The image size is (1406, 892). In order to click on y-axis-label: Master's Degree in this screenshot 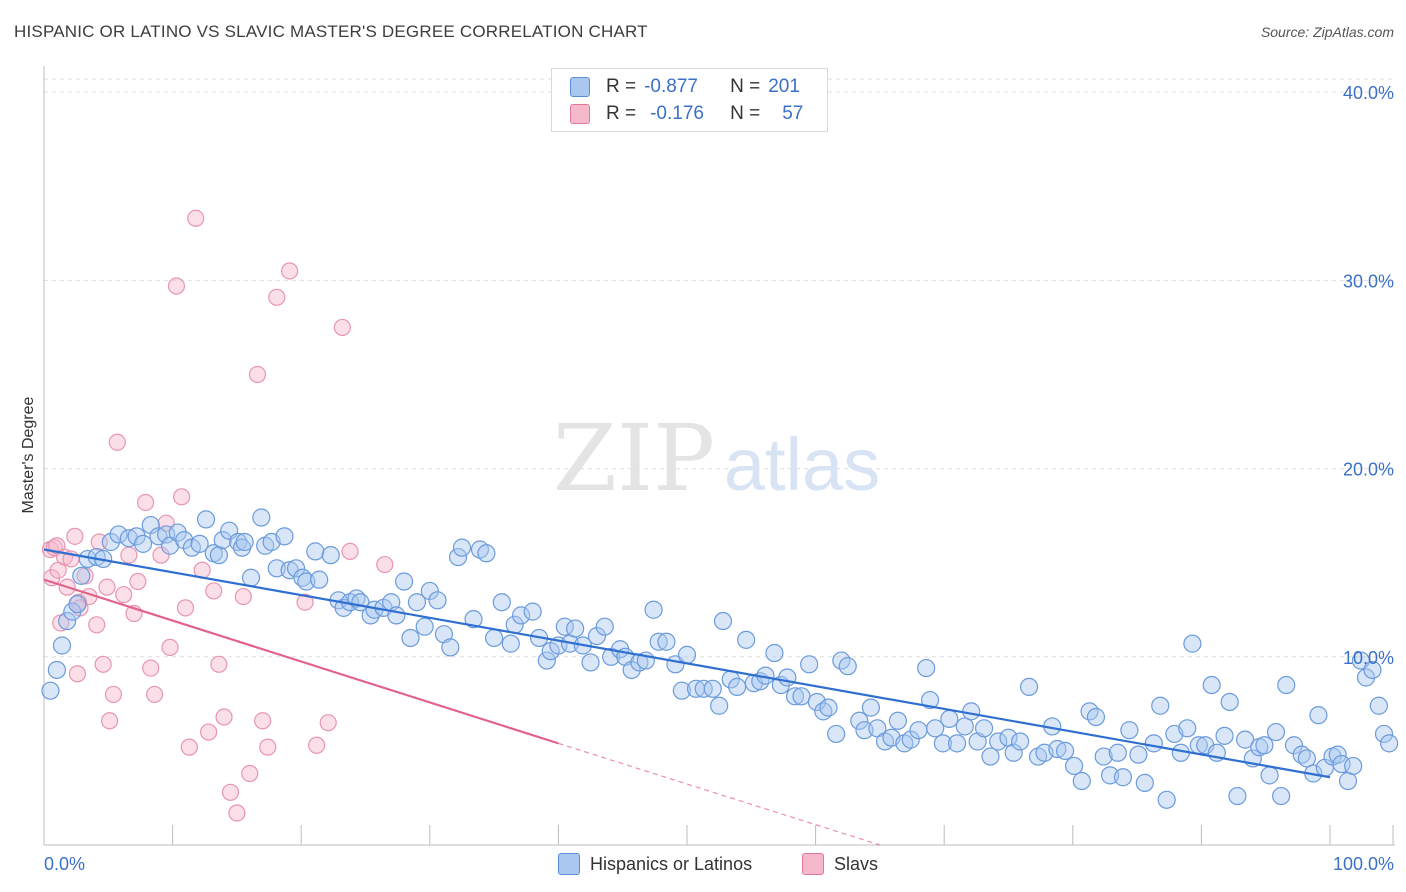, I will do `click(28, 454)`.